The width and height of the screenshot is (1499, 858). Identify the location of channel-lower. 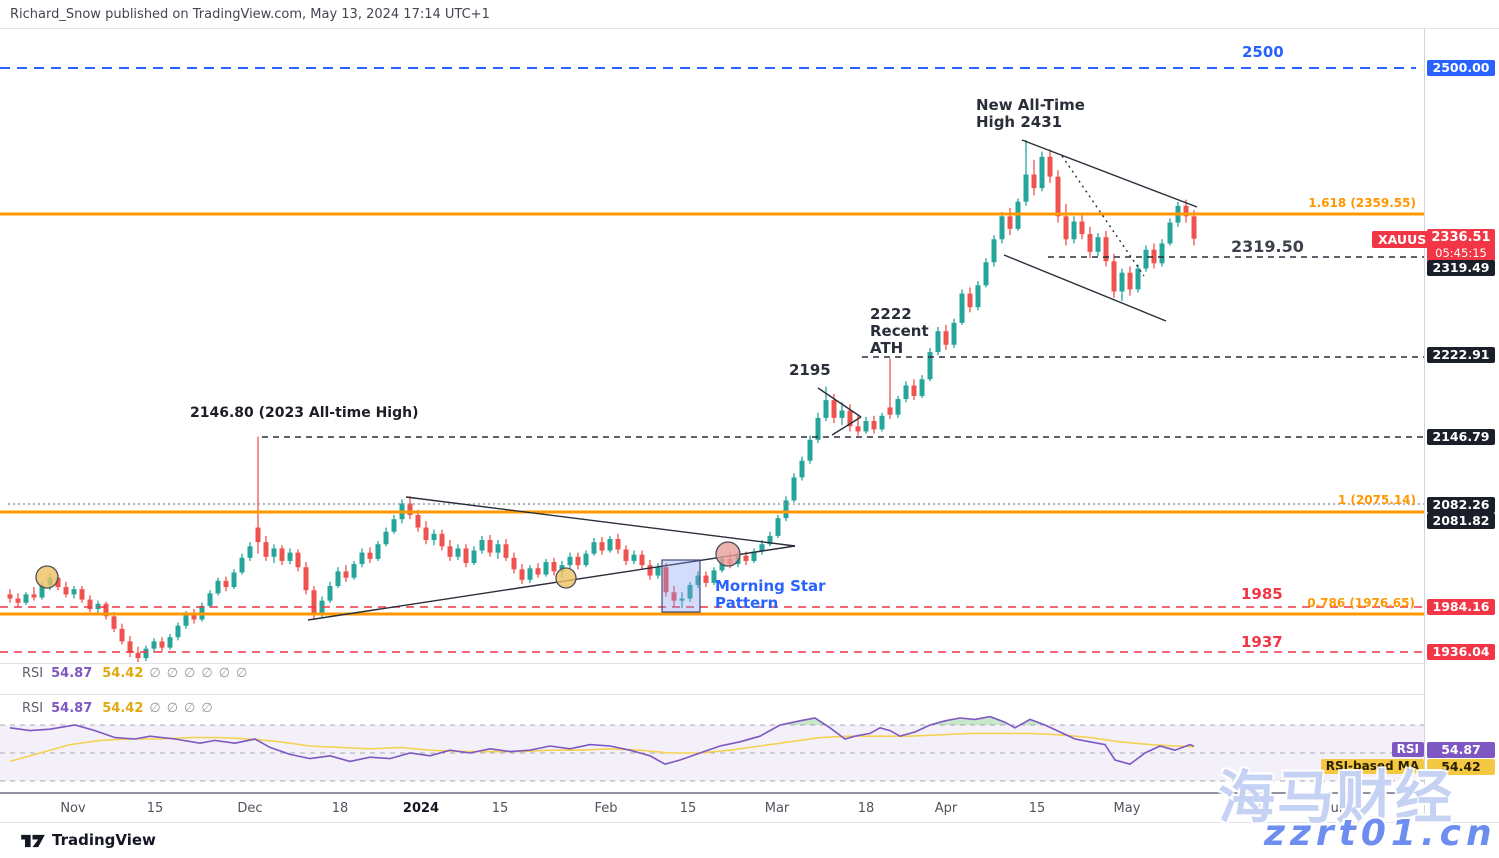
(1085, 288).